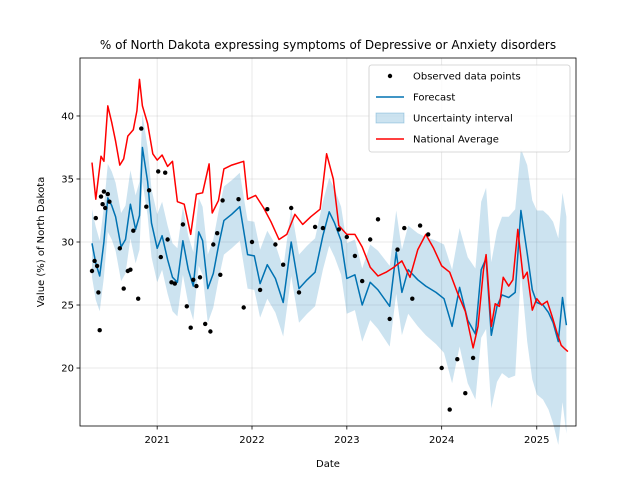  Describe the element at coordinates (456, 140) in the screenshot. I see `legend-label: National Average` at that location.